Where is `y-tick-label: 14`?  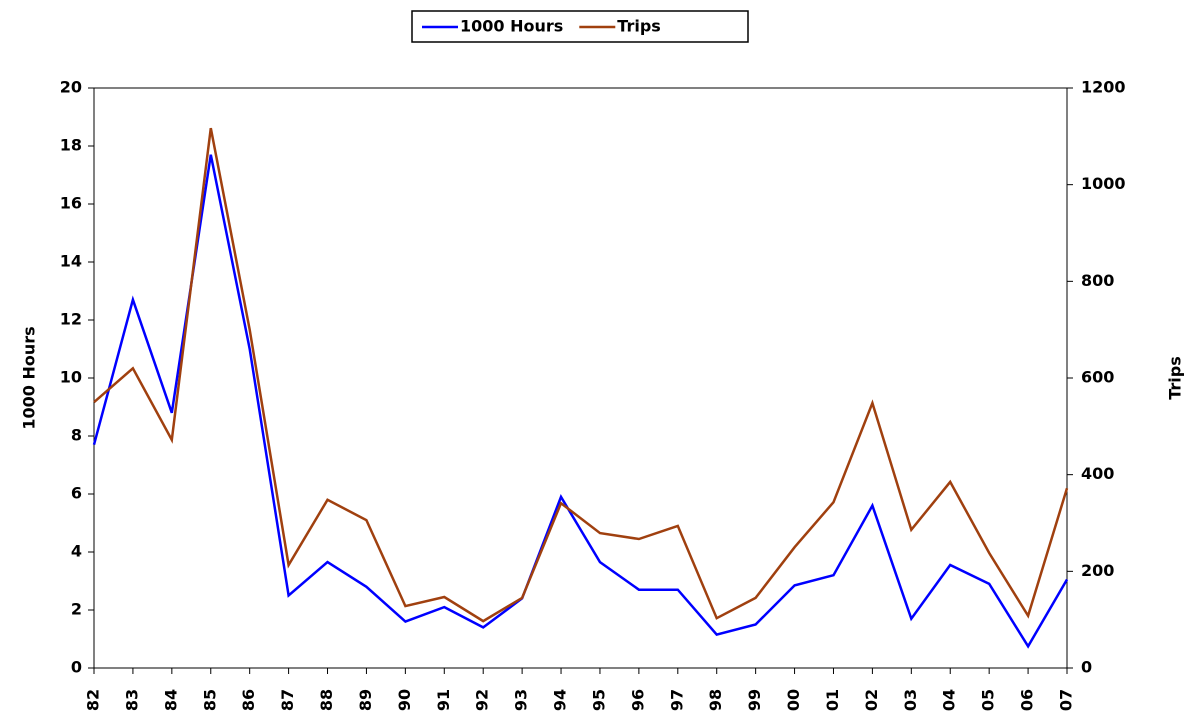 y-tick-label: 14 is located at coordinates (71, 261).